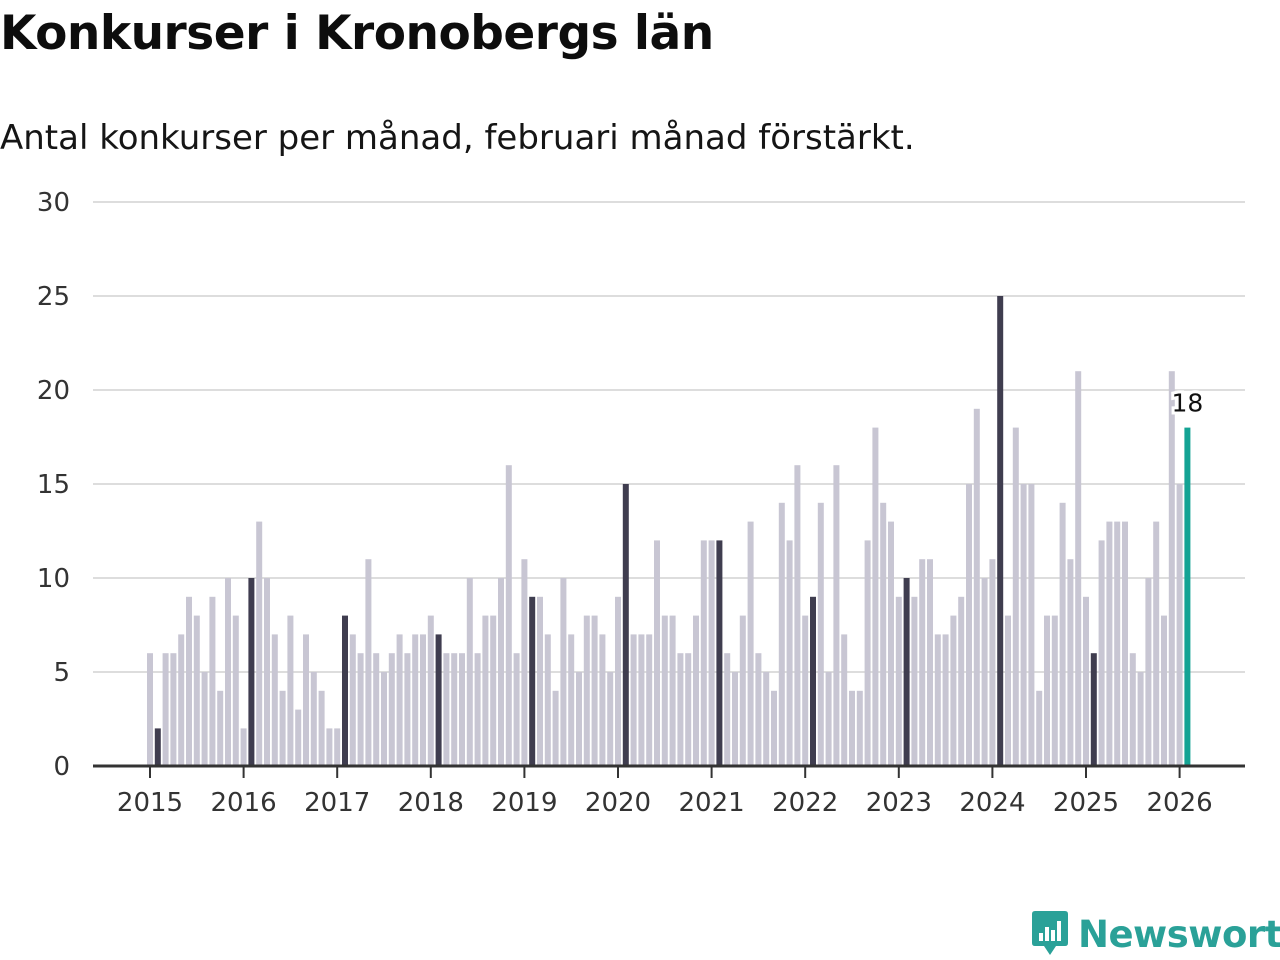 The width and height of the screenshot is (1280, 960). What do you see at coordinates (524, 803) in the screenshot?
I see `x-tick-label: 2019` at bounding box center [524, 803].